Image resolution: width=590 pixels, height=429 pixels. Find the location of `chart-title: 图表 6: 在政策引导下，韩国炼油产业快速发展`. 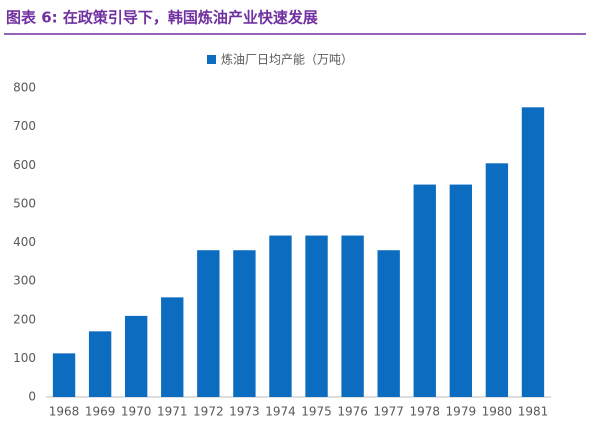

chart-title: 图表 6: 在政策引导下，韩国炼油产业快速发展 is located at coordinates (162, 18).